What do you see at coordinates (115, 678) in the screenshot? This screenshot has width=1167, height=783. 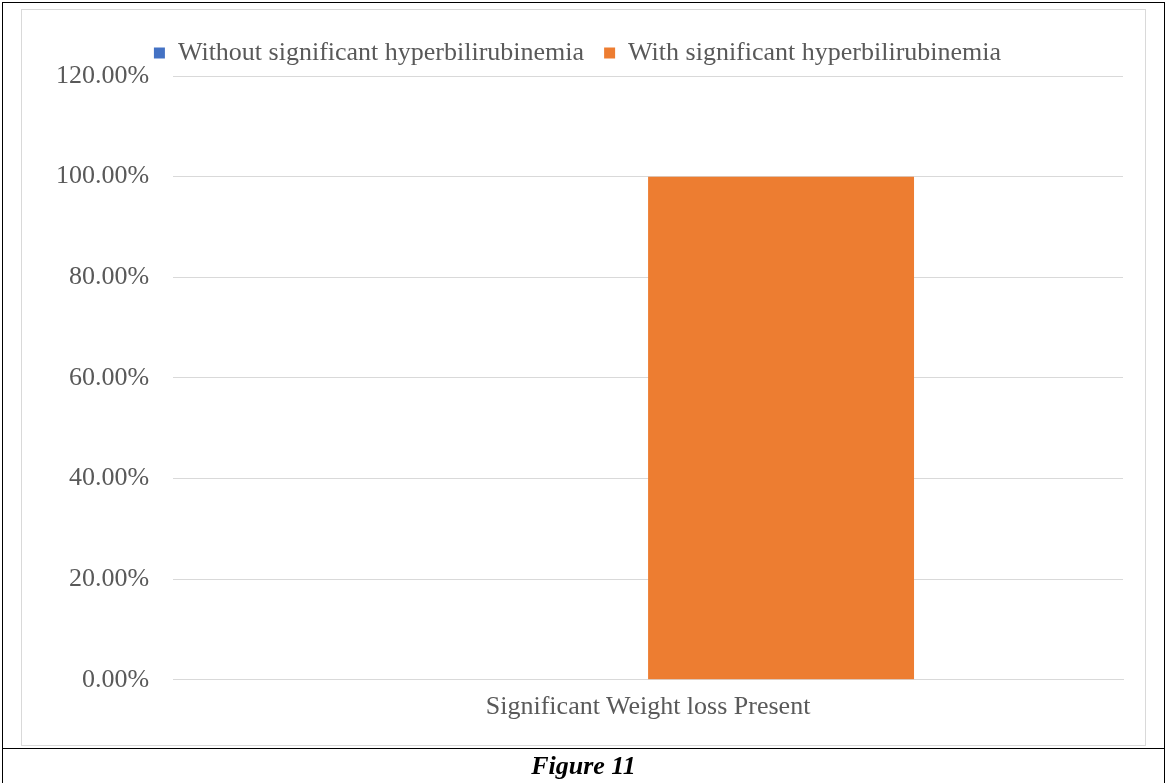 I see `y-tick-label: 0.00%` at bounding box center [115, 678].